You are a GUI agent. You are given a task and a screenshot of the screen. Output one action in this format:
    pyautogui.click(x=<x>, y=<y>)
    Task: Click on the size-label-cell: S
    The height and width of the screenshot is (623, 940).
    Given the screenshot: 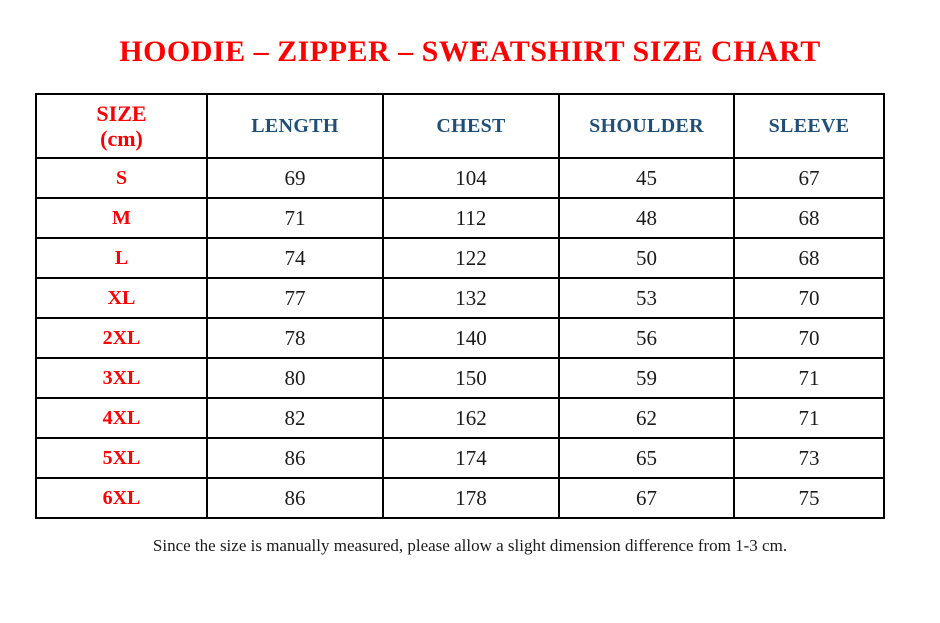 What is the action you would take?
    pyautogui.click(x=121, y=178)
    